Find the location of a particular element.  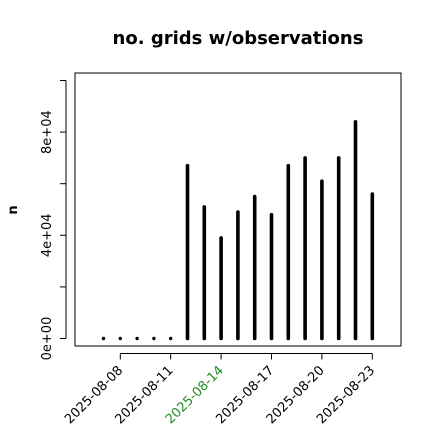

y-axis-label: n is located at coordinates (13, 209).